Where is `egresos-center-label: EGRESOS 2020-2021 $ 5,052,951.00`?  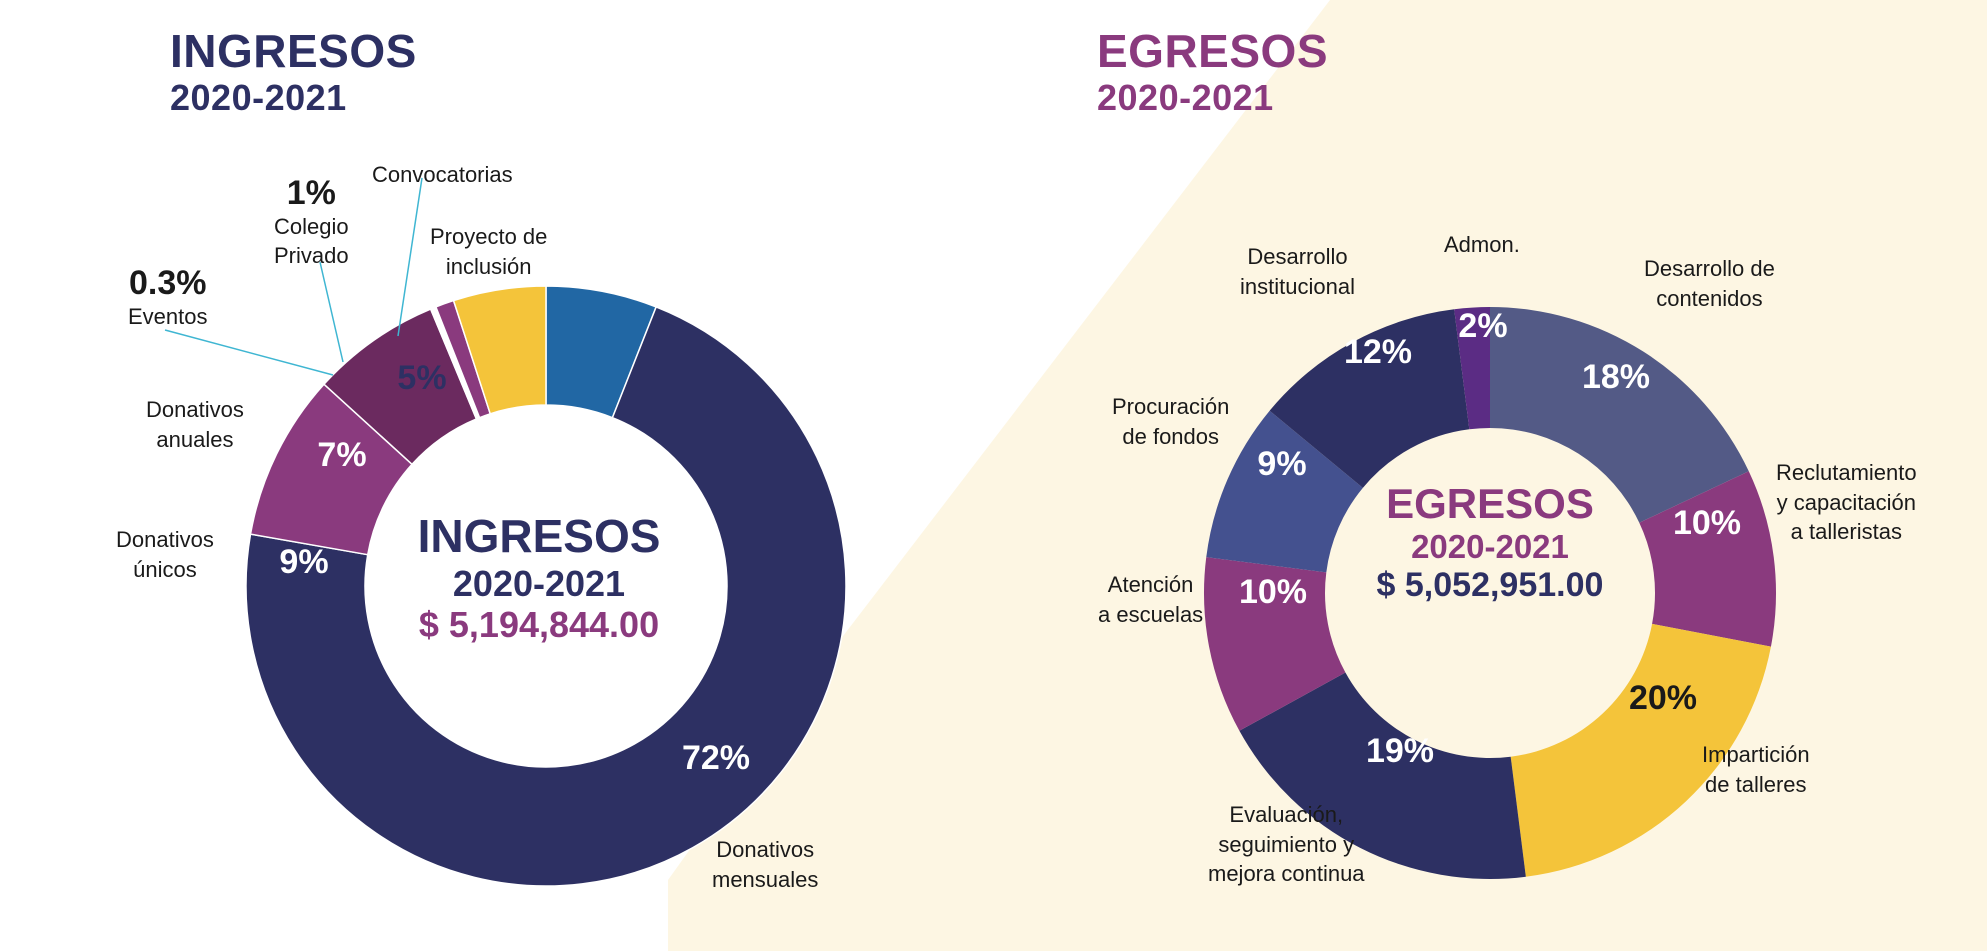
egresos-center-label: EGRESOS 2020-2021 $ 5,052,951.00 is located at coordinates (1490, 542).